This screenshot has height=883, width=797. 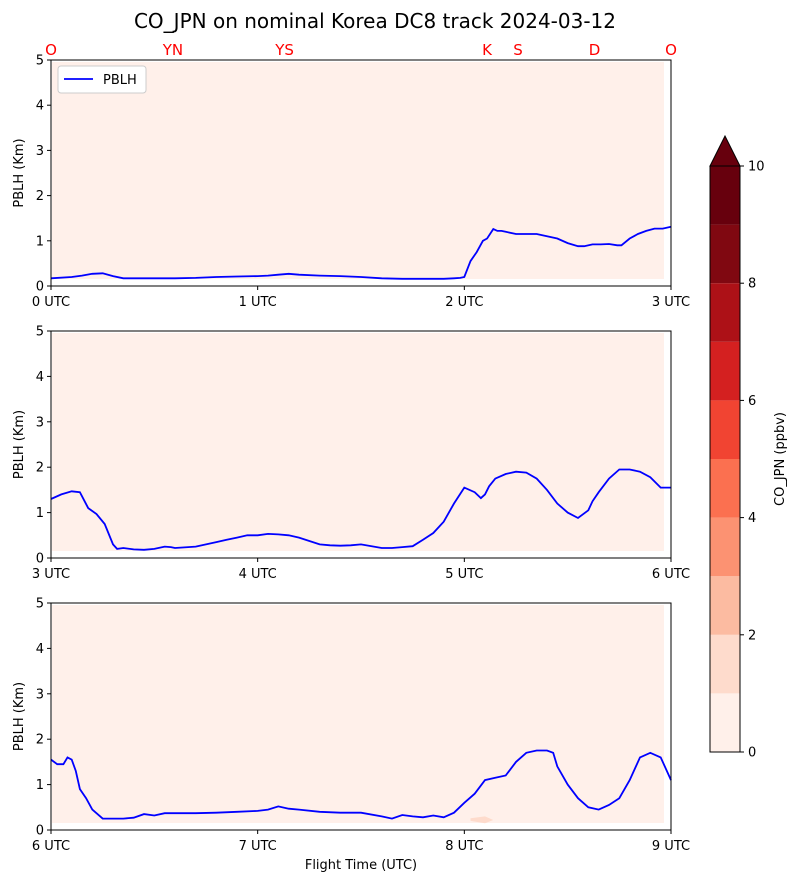 What do you see at coordinates (752, 635) in the screenshot?
I see `colorbar-tick-label: 2` at bounding box center [752, 635].